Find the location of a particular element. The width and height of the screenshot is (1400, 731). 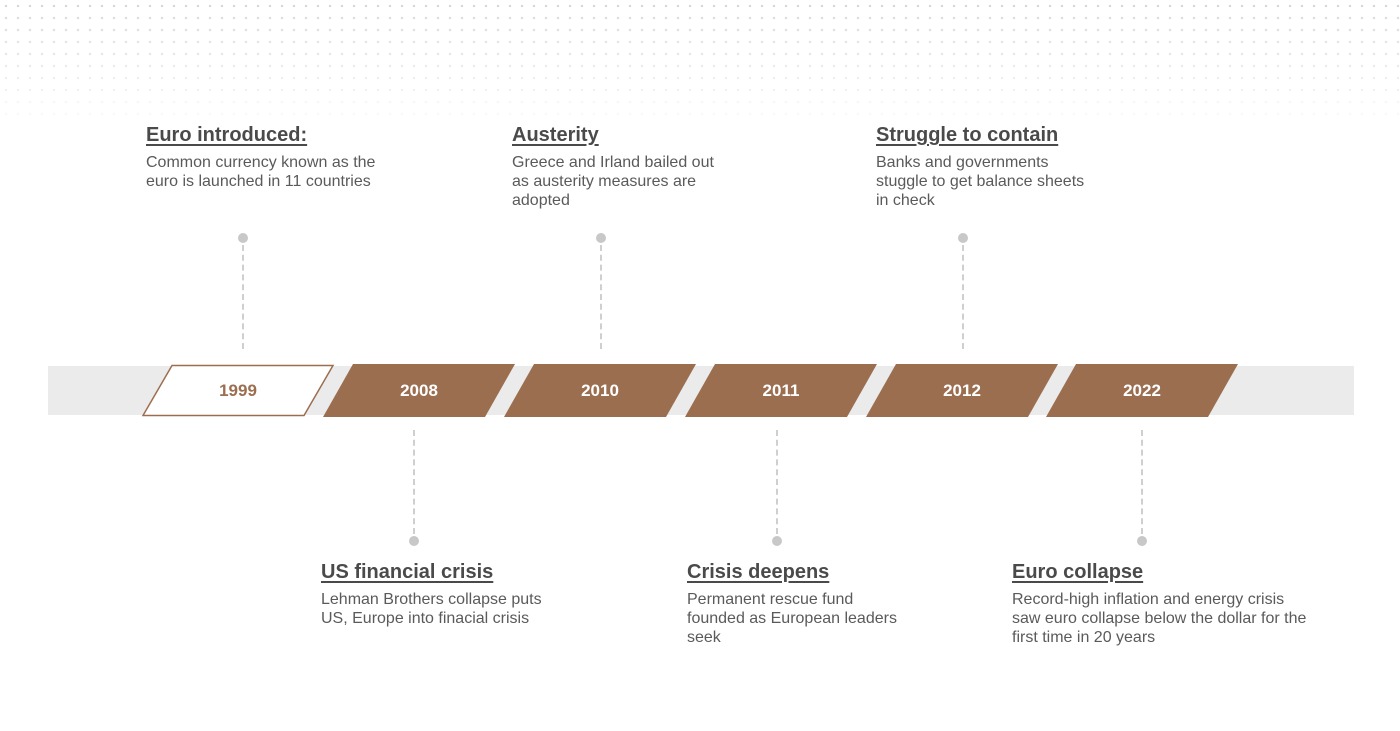

event-title: Austerity is located at coordinates (555, 135).